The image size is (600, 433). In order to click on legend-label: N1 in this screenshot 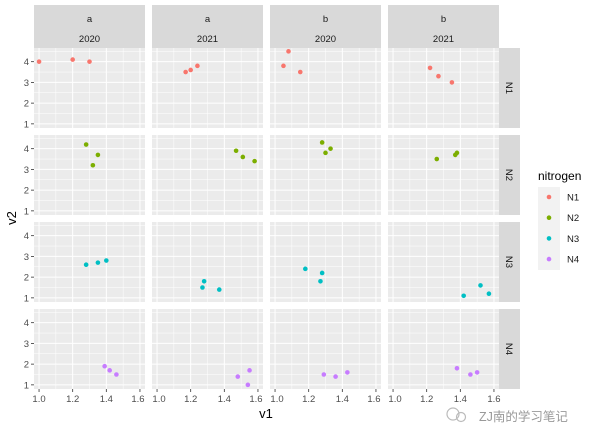, I will do `click(573, 198)`.